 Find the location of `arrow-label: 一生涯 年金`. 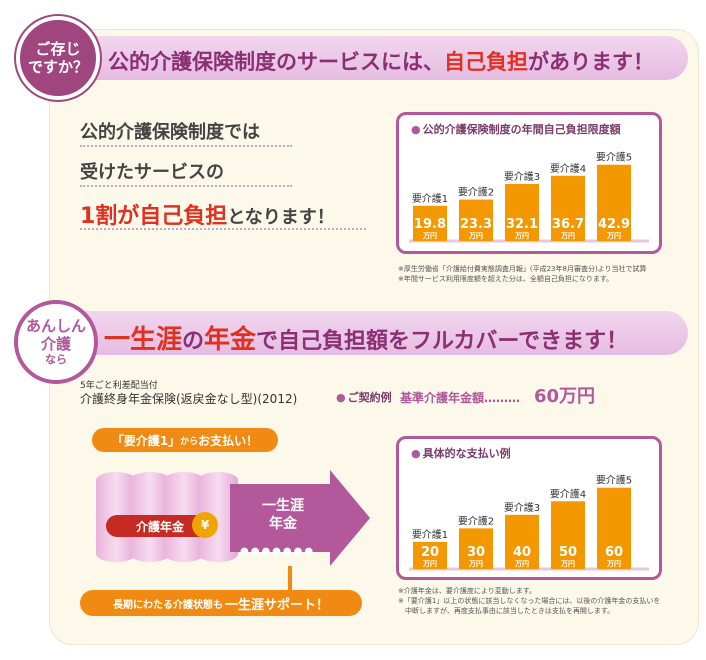

arrow-label: 一生涯 年金 is located at coordinates (283, 515).